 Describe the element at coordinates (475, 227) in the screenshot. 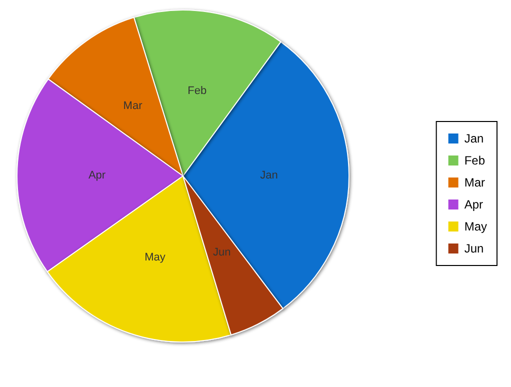

I see `legend-label: May` at that location.